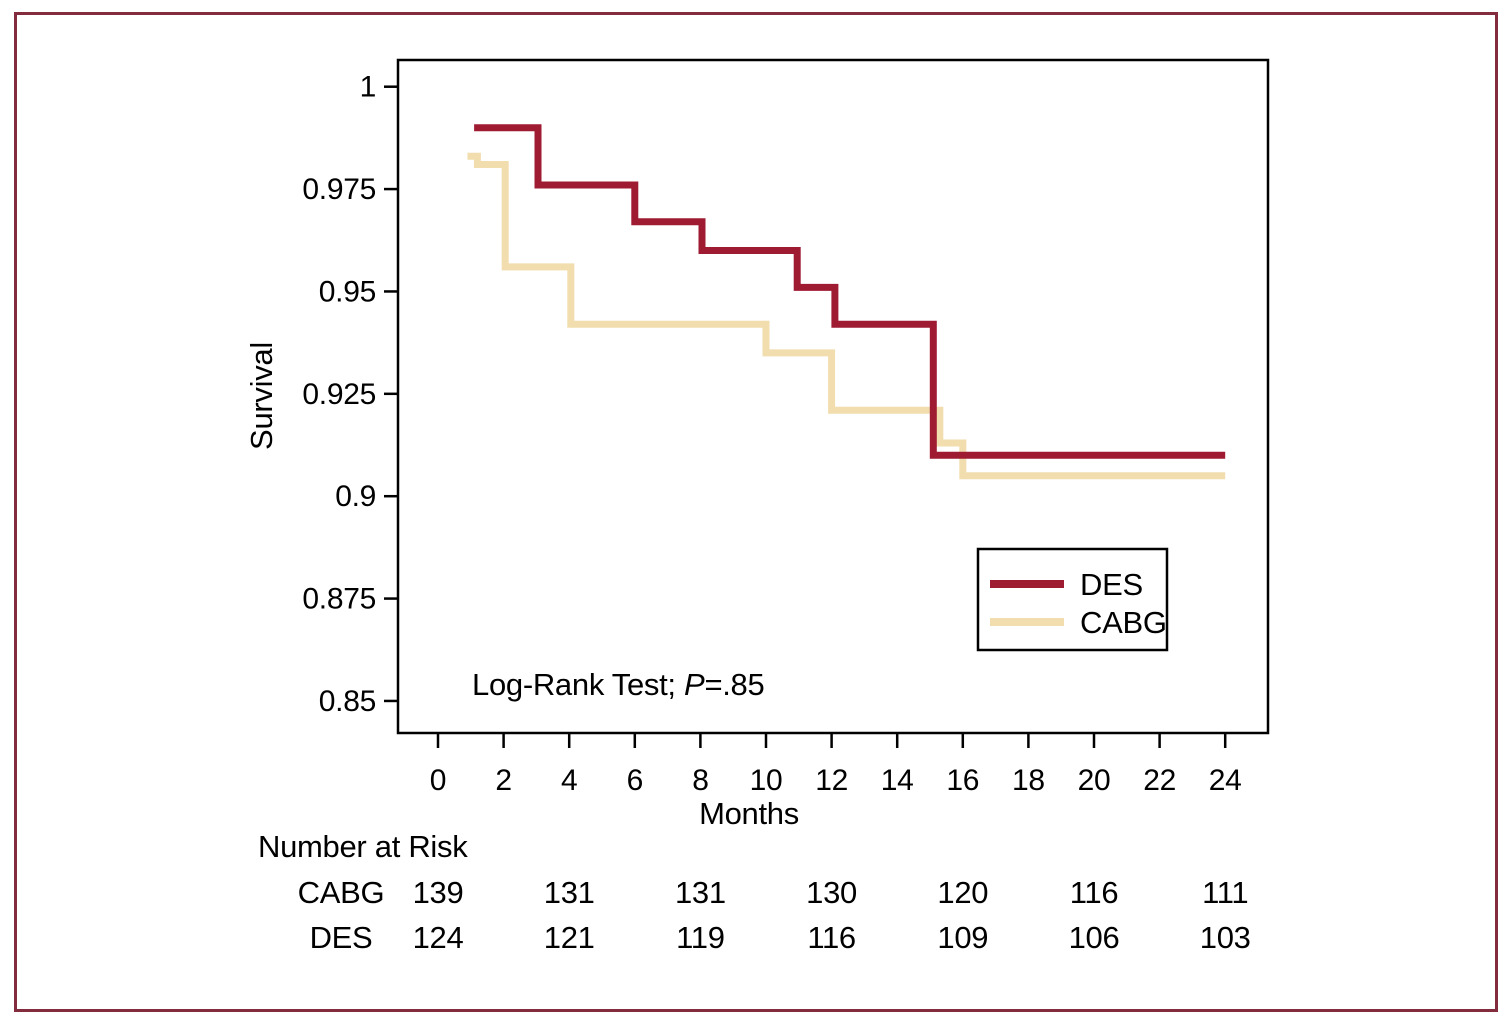 This screenshot has height=1025, width=1512. I want to click on x-tick-label: 16, so click(962, 780).